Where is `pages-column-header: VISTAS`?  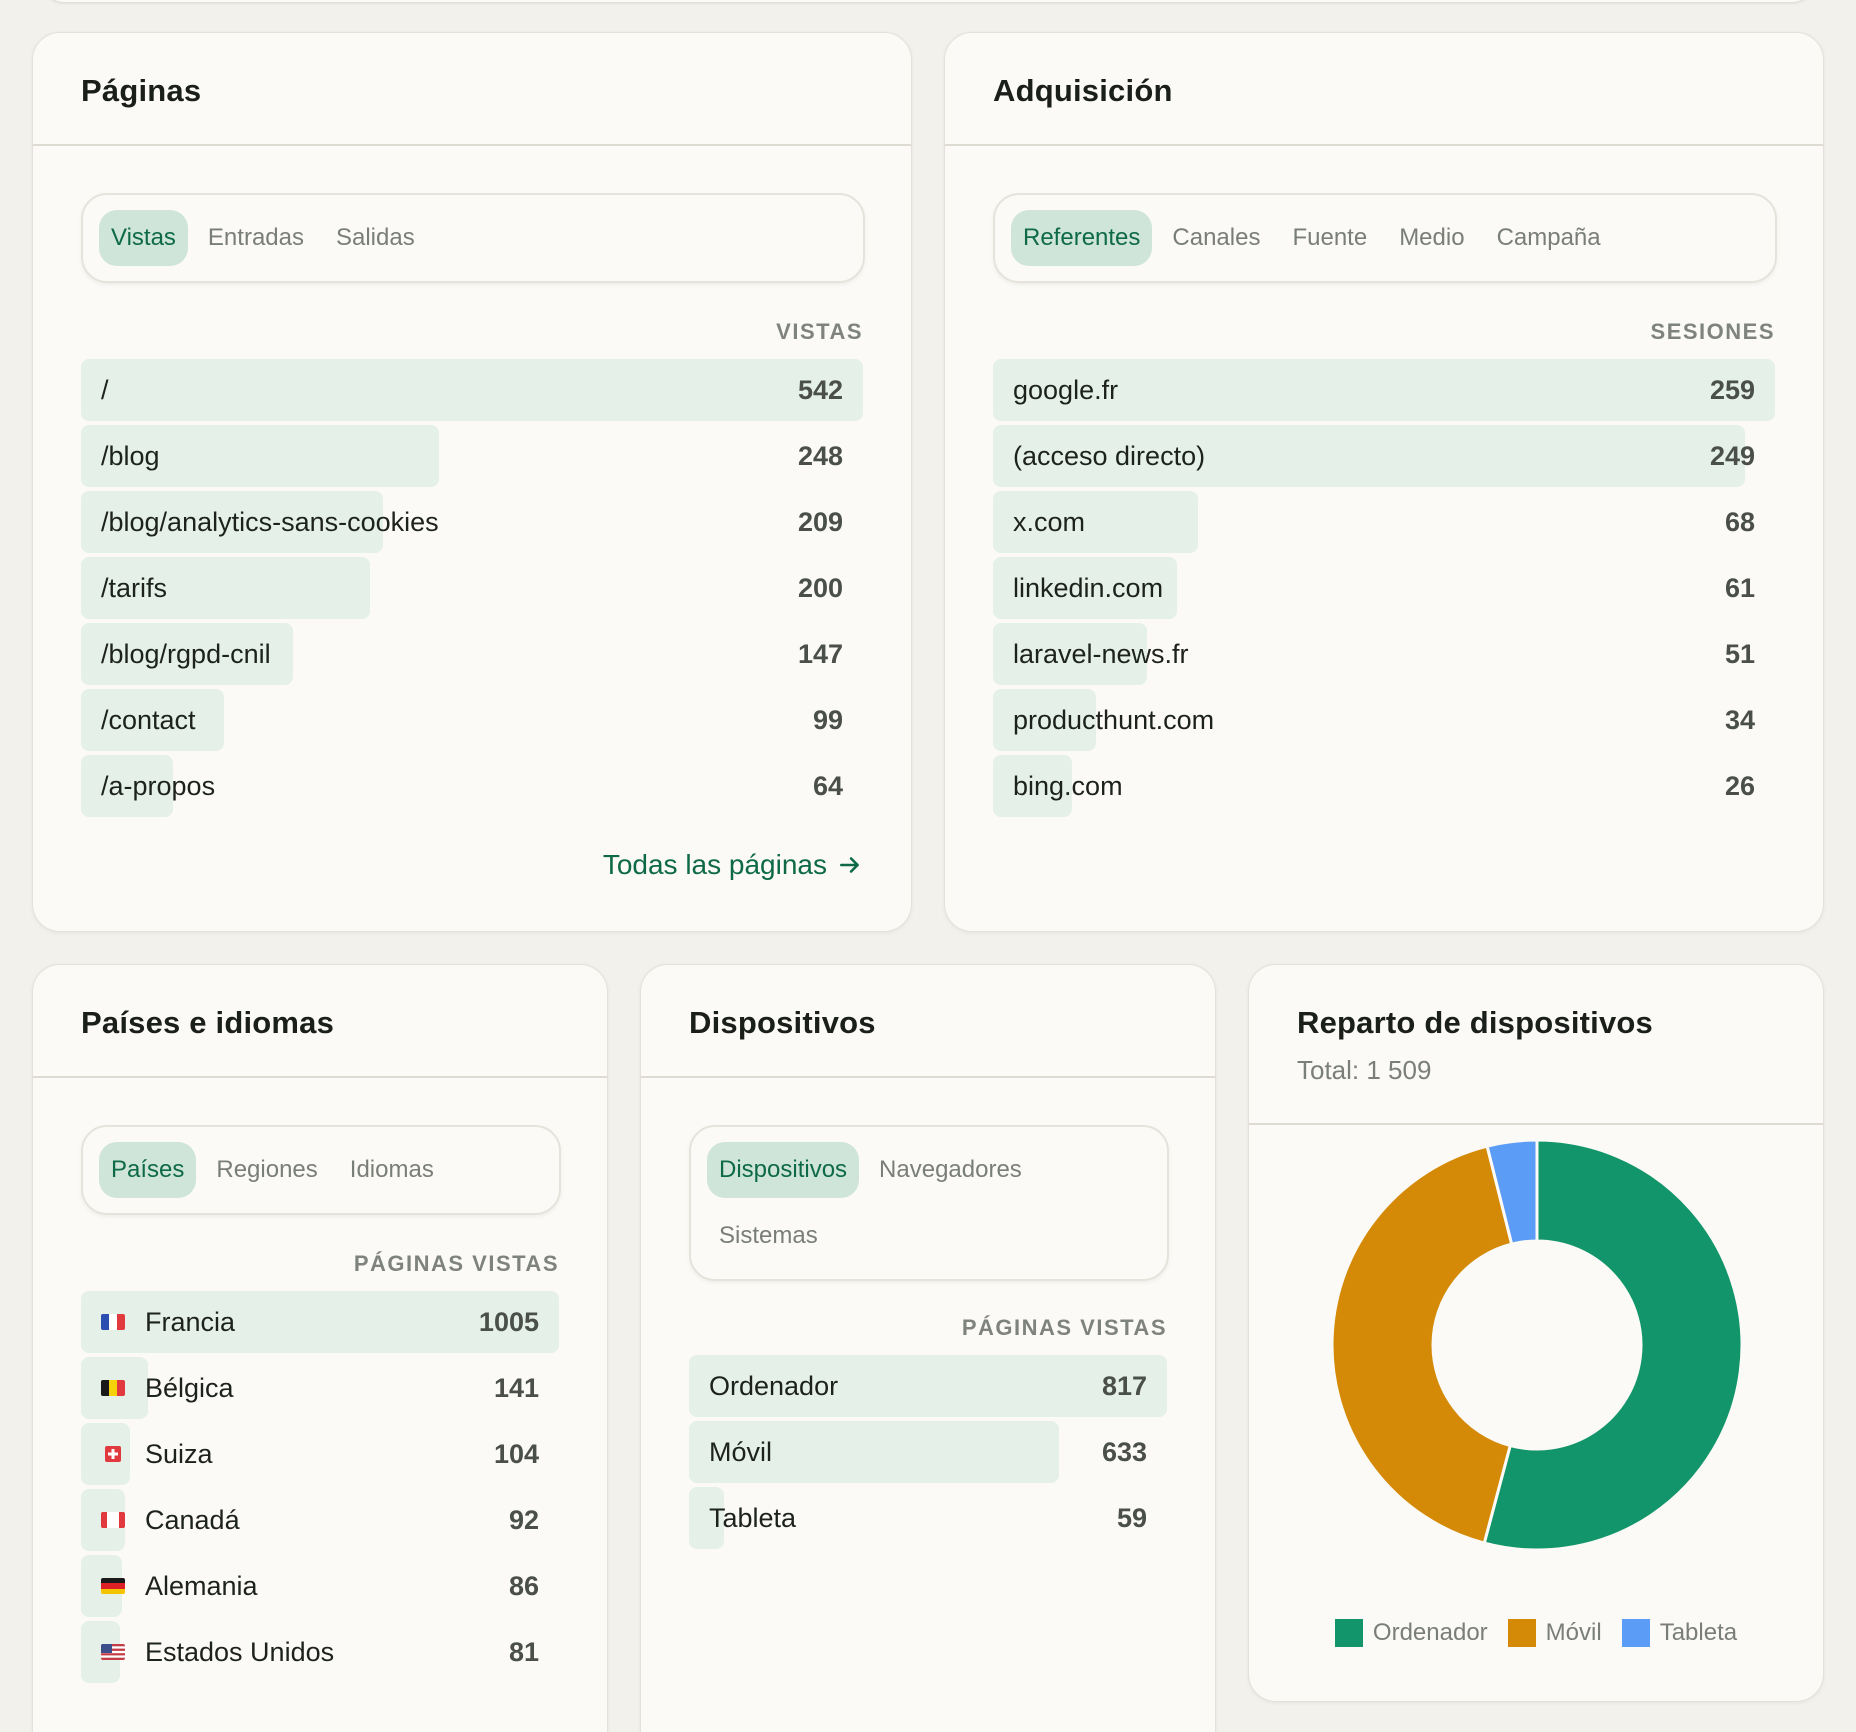 pages-column-header: VISTAS is located at coordinates (819, 331).